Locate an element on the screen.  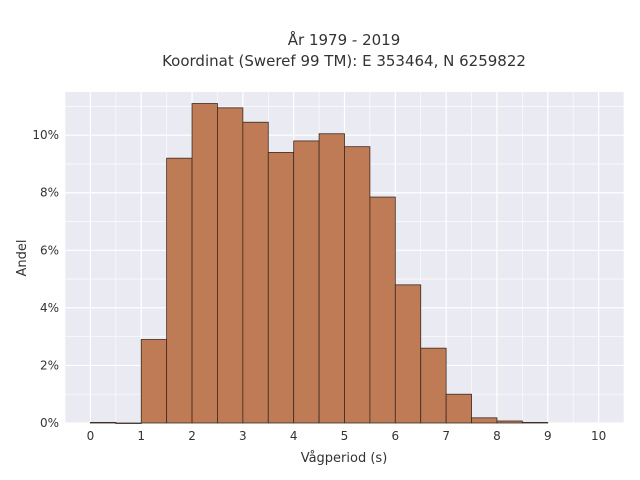
x-tick-label: 10 is located at coordinates (598, 436).